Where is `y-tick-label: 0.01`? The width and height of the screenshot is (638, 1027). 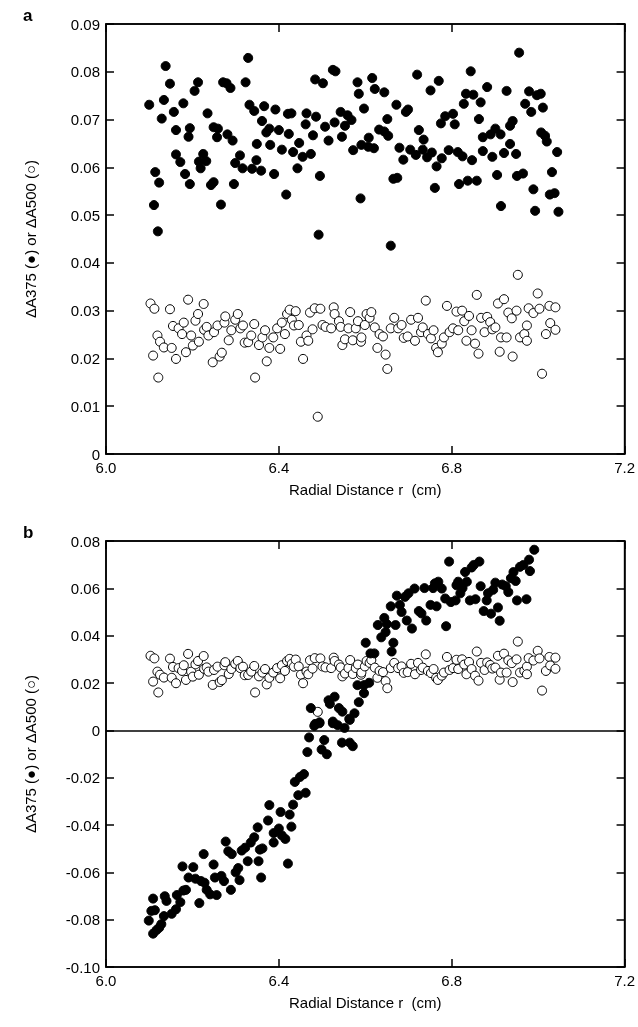 y-tick-label: 0.01 is located at coordinates (85, 406).